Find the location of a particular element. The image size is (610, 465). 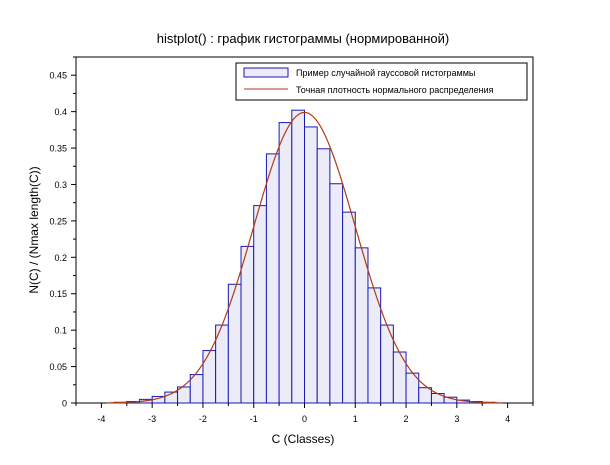

y-tick-label: 0.15 is located at coordinates (58, 294).